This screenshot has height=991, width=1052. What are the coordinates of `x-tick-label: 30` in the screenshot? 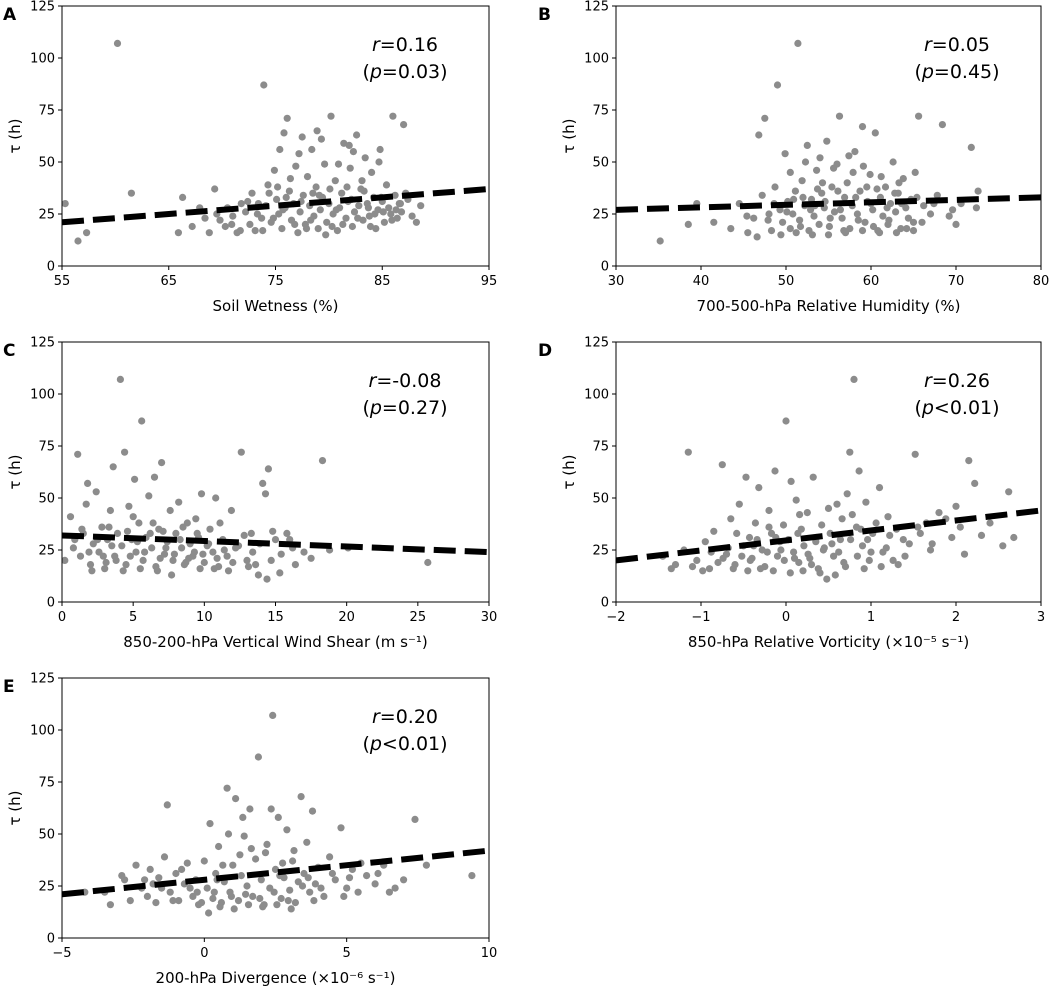 It's located at (616, 281).